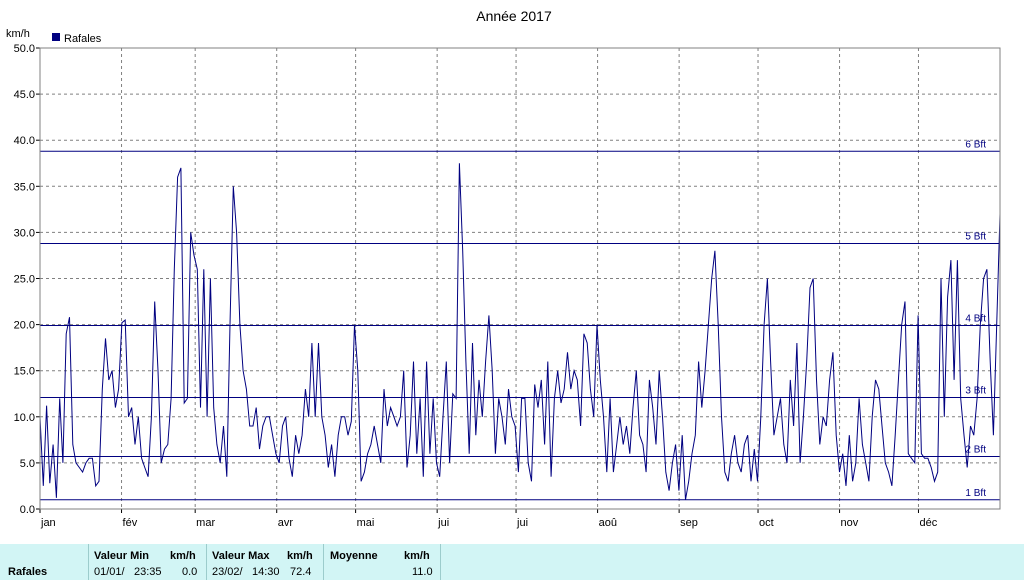 The image size is (1024, 580). What do you see at coordinates (24, 326) in the screenshot?
I see `y-tick-label: 20.0` at bounding box center [24, 326].